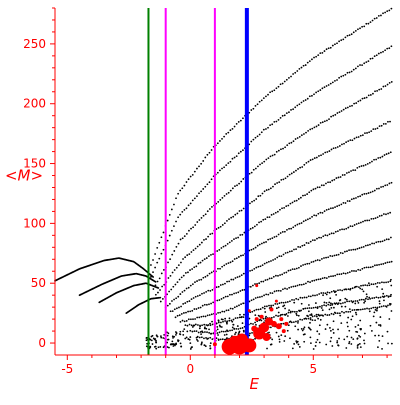 Image resolution: width=400 pixels, height=405 pixels. I want to click on red-marker, so click(234, 340).